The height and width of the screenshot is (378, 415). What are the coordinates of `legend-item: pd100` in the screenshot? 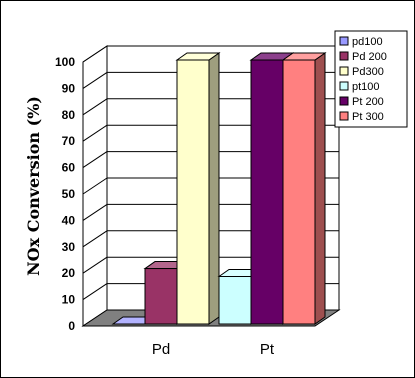 It's located at (361, 42).